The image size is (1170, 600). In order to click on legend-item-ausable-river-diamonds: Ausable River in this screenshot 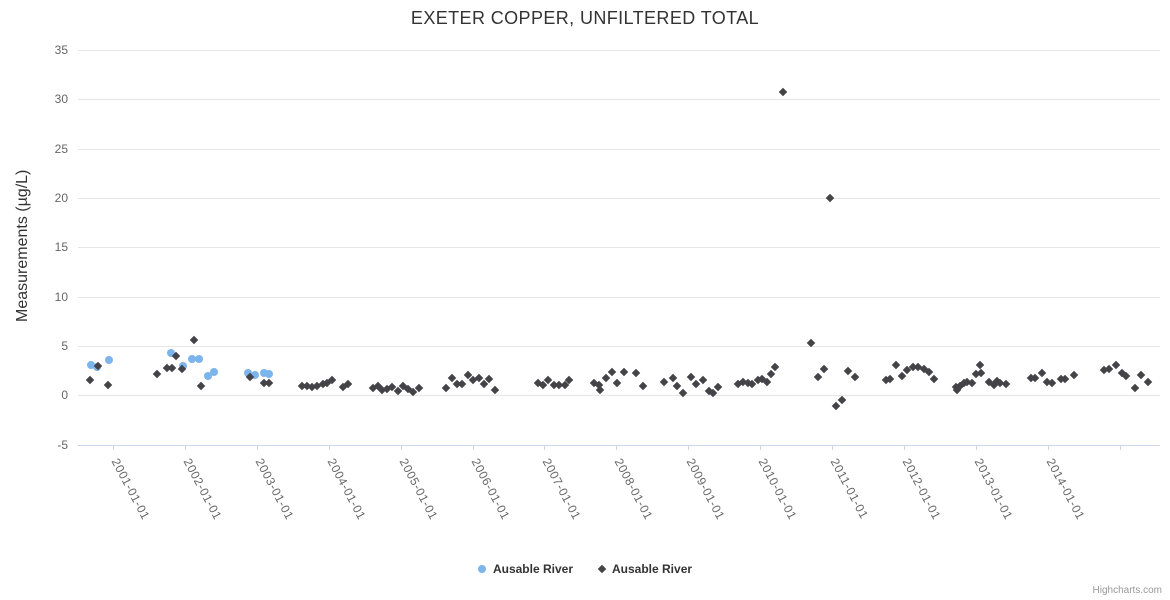, I will do `click(644, 569)`.